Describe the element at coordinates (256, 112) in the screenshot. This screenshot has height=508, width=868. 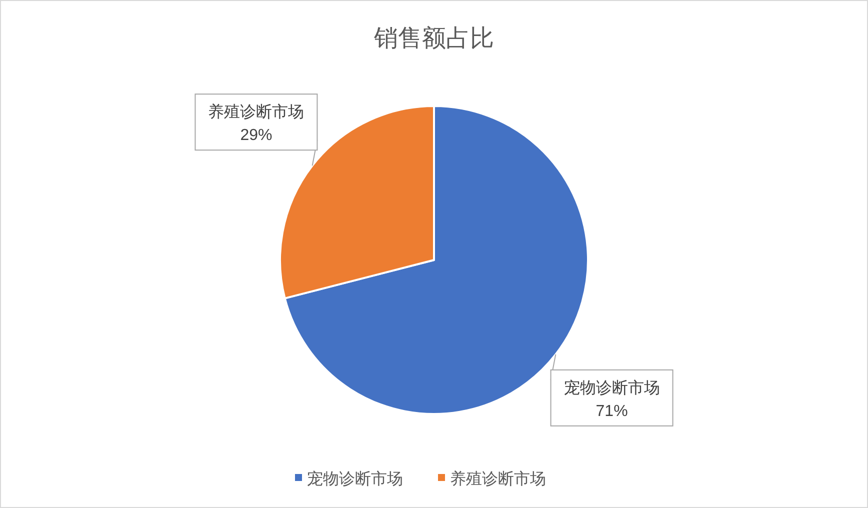
I see `slice-label: 养殖诊断市场` at that location.